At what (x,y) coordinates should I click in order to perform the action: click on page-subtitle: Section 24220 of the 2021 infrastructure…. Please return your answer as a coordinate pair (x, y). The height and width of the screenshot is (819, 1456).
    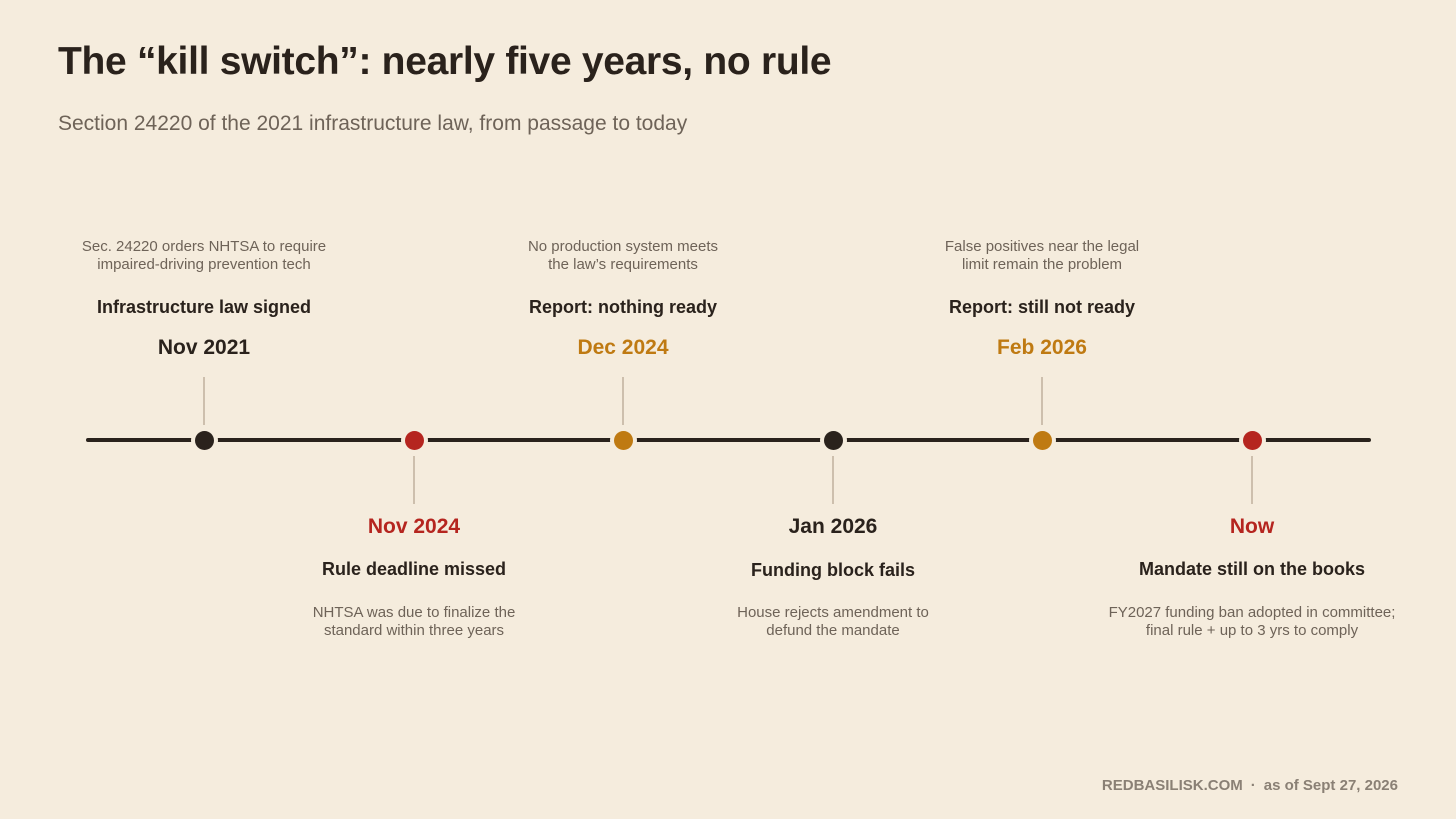
    Looking at the image, I should click on (373, 123).